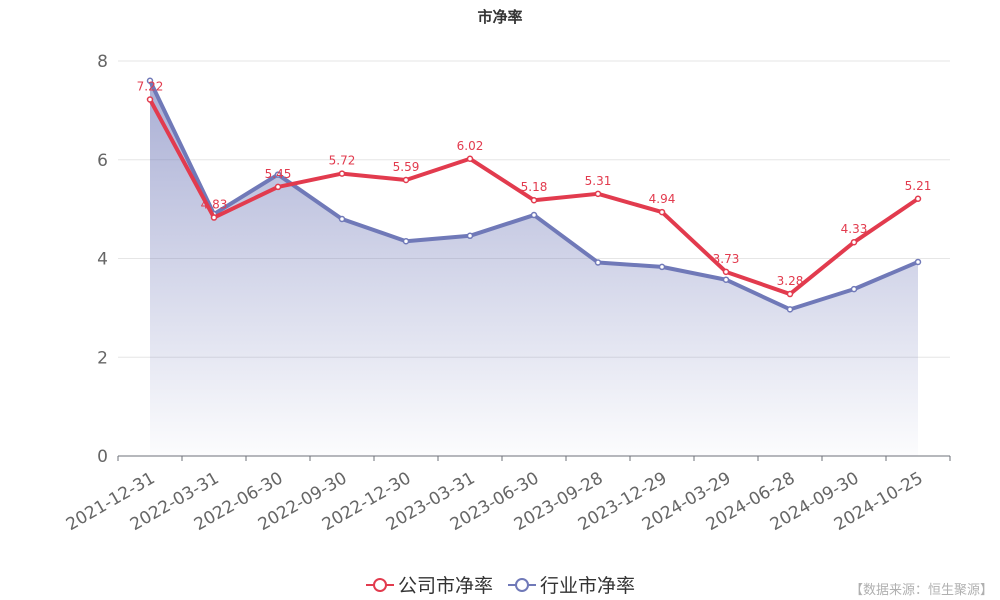  Describe the element at coordinates (102, 457) in the screenshot. I see `y-tick-label: 0` at that location.